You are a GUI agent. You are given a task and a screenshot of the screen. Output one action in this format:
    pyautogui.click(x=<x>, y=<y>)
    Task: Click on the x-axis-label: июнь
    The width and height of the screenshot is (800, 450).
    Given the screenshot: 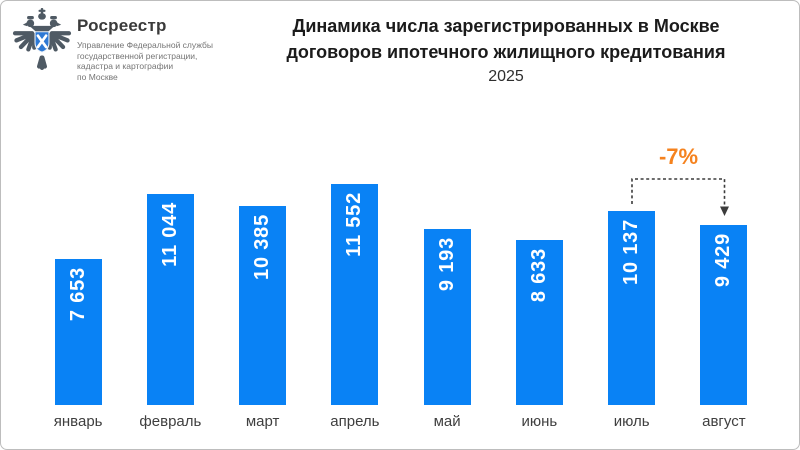 What is the action you would take?
    pyautogui.click(x=539, y=421)
    